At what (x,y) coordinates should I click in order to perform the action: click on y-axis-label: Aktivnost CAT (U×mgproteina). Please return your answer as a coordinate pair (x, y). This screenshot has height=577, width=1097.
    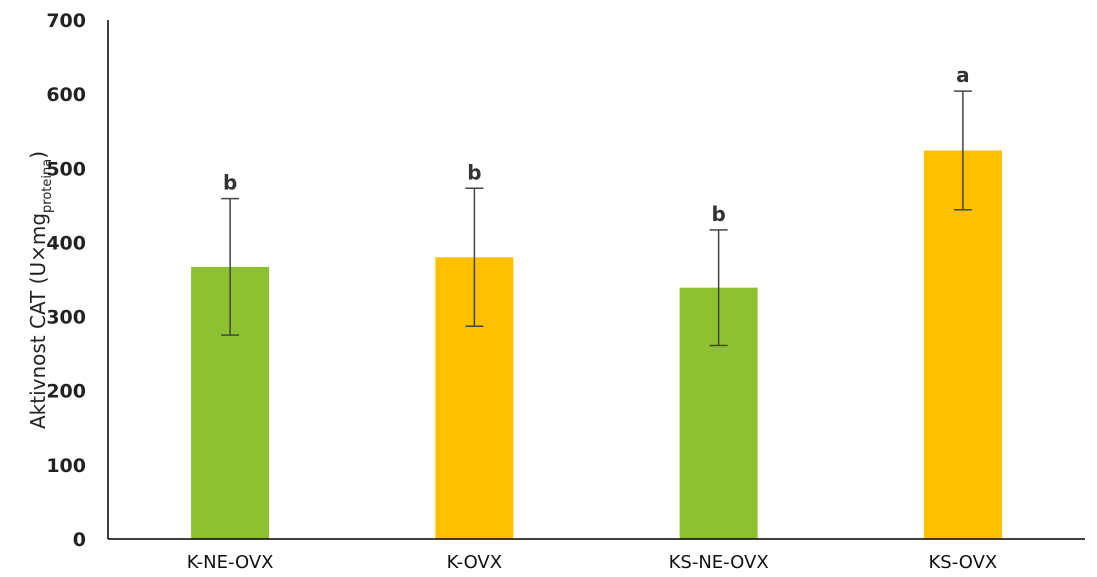
    Looking at the image, I should click on (40, 290).